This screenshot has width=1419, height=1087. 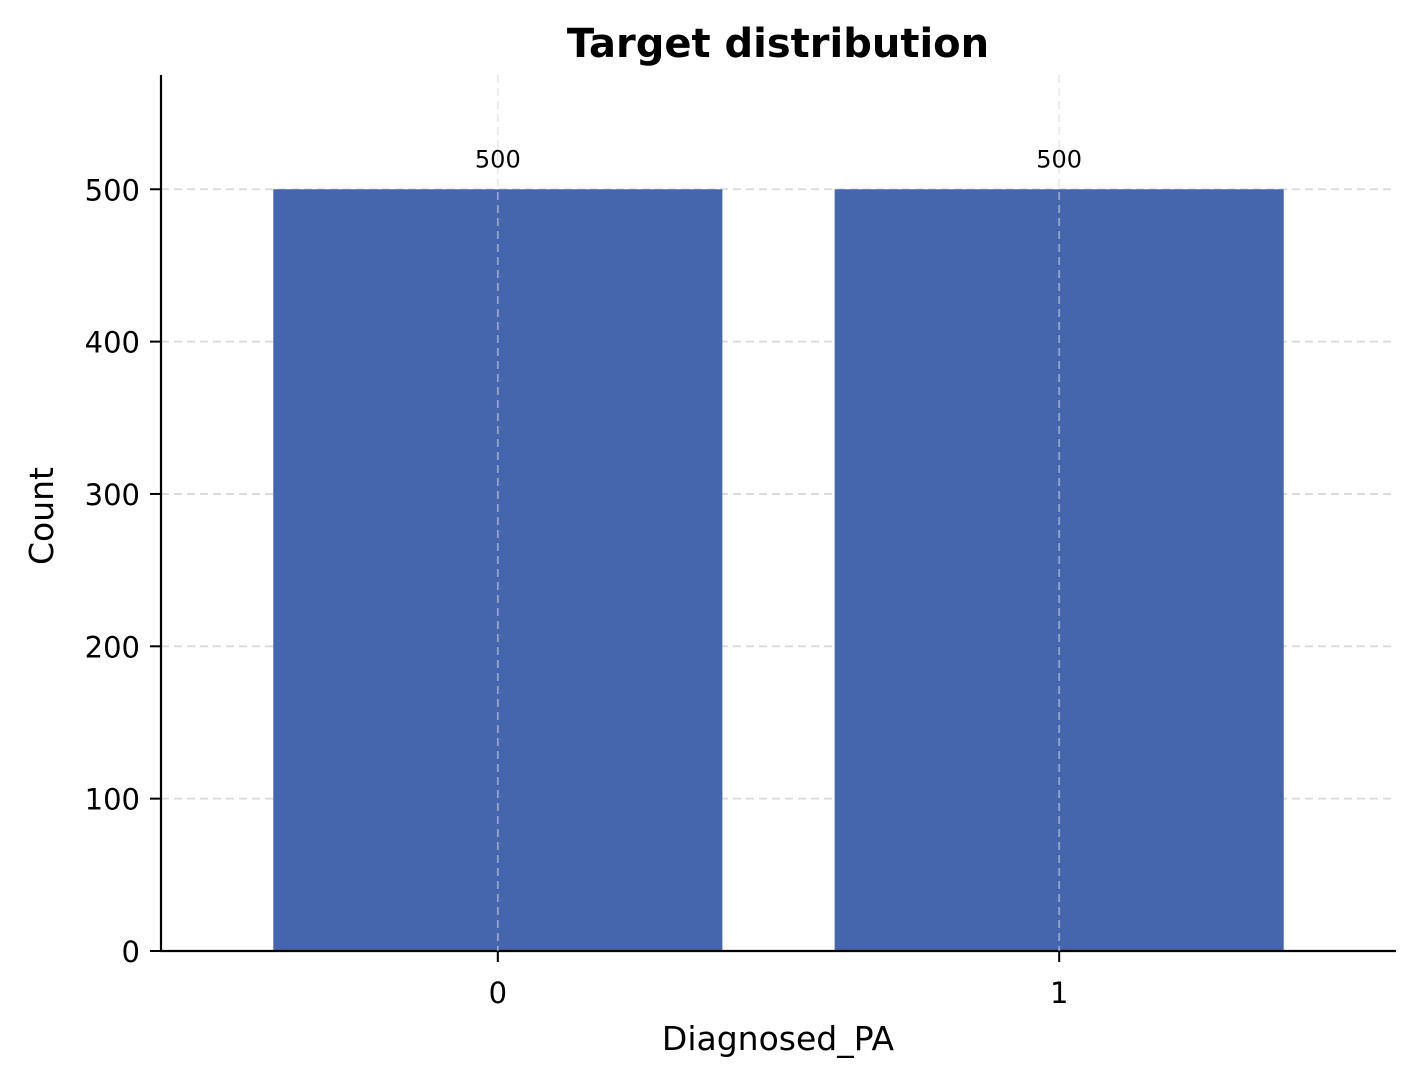 What do you see at coordinates (112, 343) in the screenshot?
I see `y-tick-label: 400` at bounding box center [112, 343].